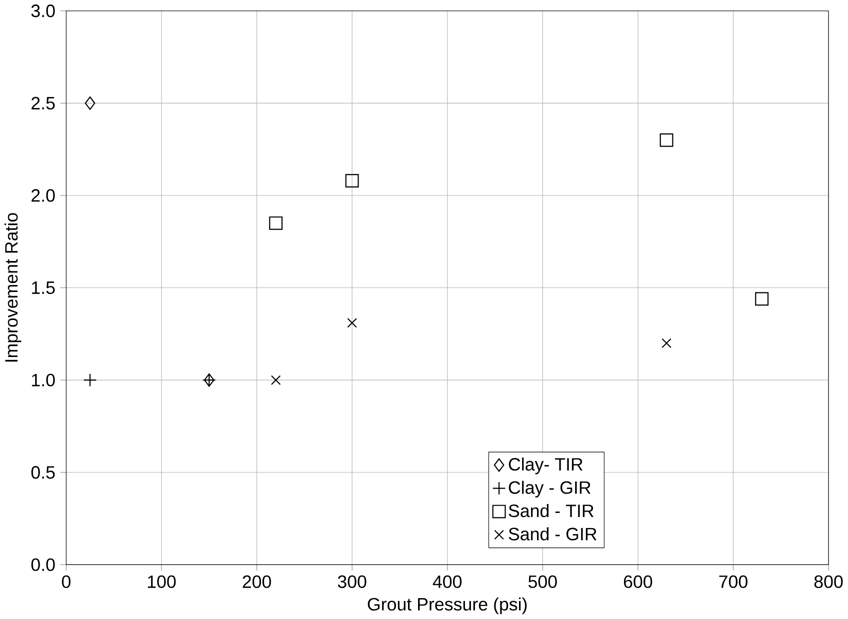 The width and height of the screenshot is (848, 619). Describe the element at coordinates (43, 103) in the screenshot. I see `y-tick-label: 2.5` at that location.